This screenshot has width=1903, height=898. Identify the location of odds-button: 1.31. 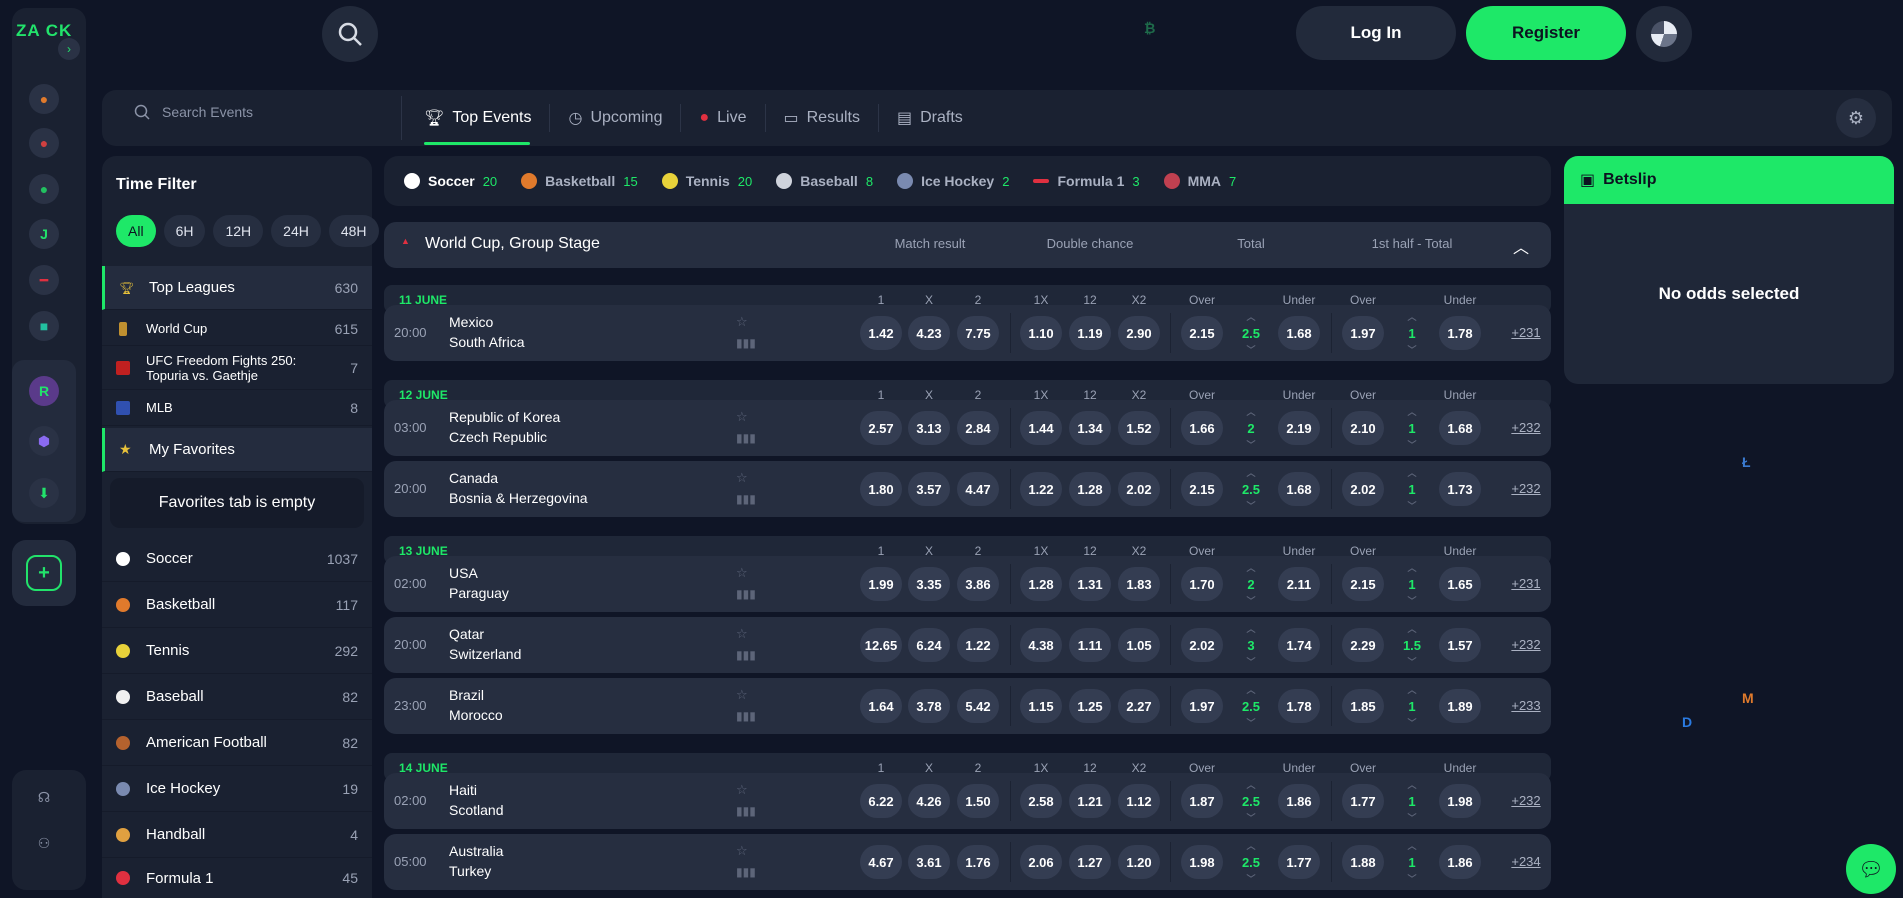
(1090, 584).